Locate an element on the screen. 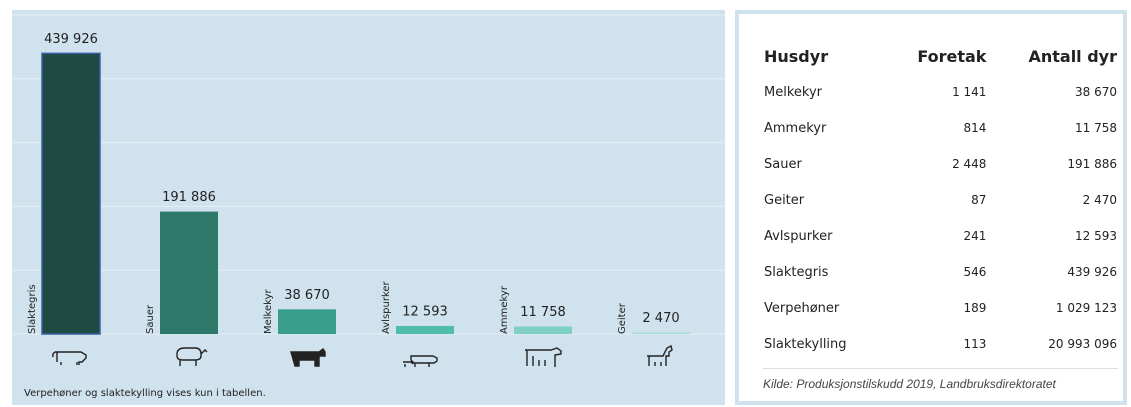 This screenshot has width=1131, height=407. table-row: Avlspurker 241 12 593 is located at coordinates (940, 236).